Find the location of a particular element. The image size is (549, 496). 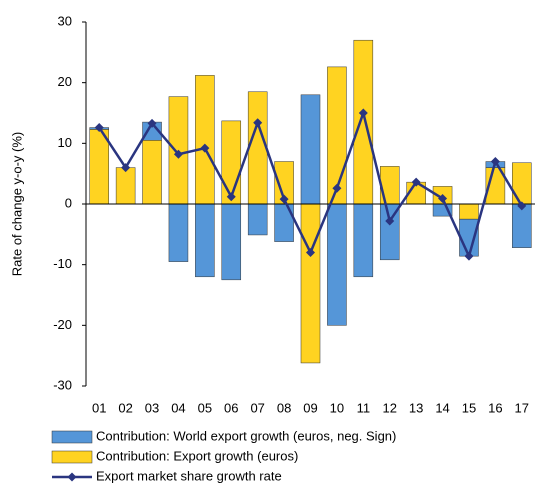

y-tick-label: -10 is located at coordinates (62, 263).